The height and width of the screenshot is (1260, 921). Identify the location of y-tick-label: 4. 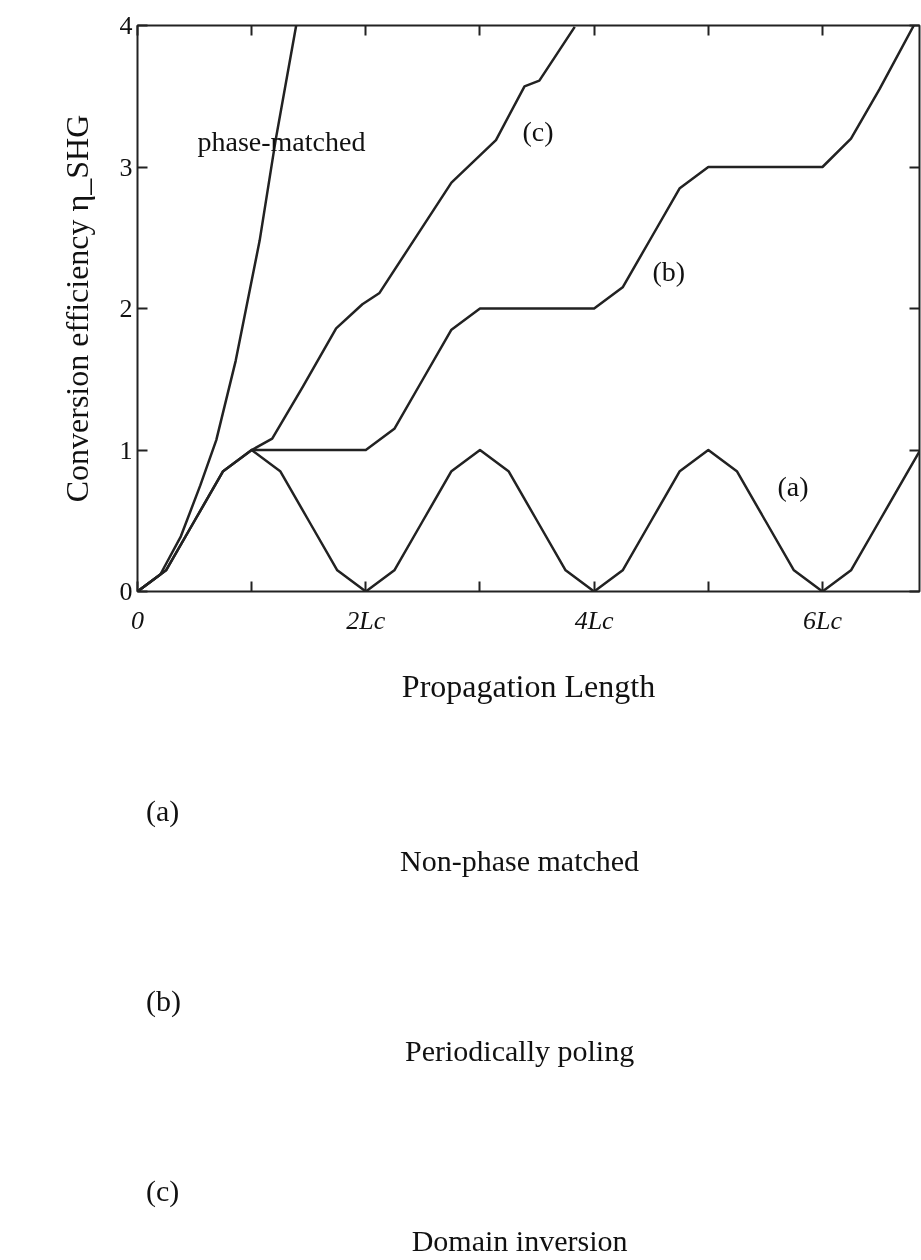
(126, 25).